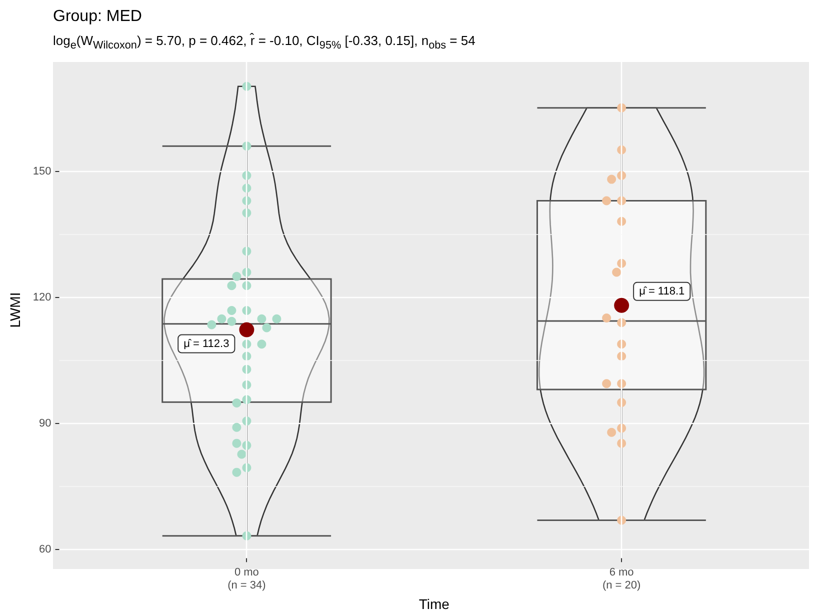 This screenshot has width=813, height=616. What do you see at coordinates (662, 291) in the screenshot?
I see `annotation: μ̂ = 118.1` at bounding box center [662, 291].